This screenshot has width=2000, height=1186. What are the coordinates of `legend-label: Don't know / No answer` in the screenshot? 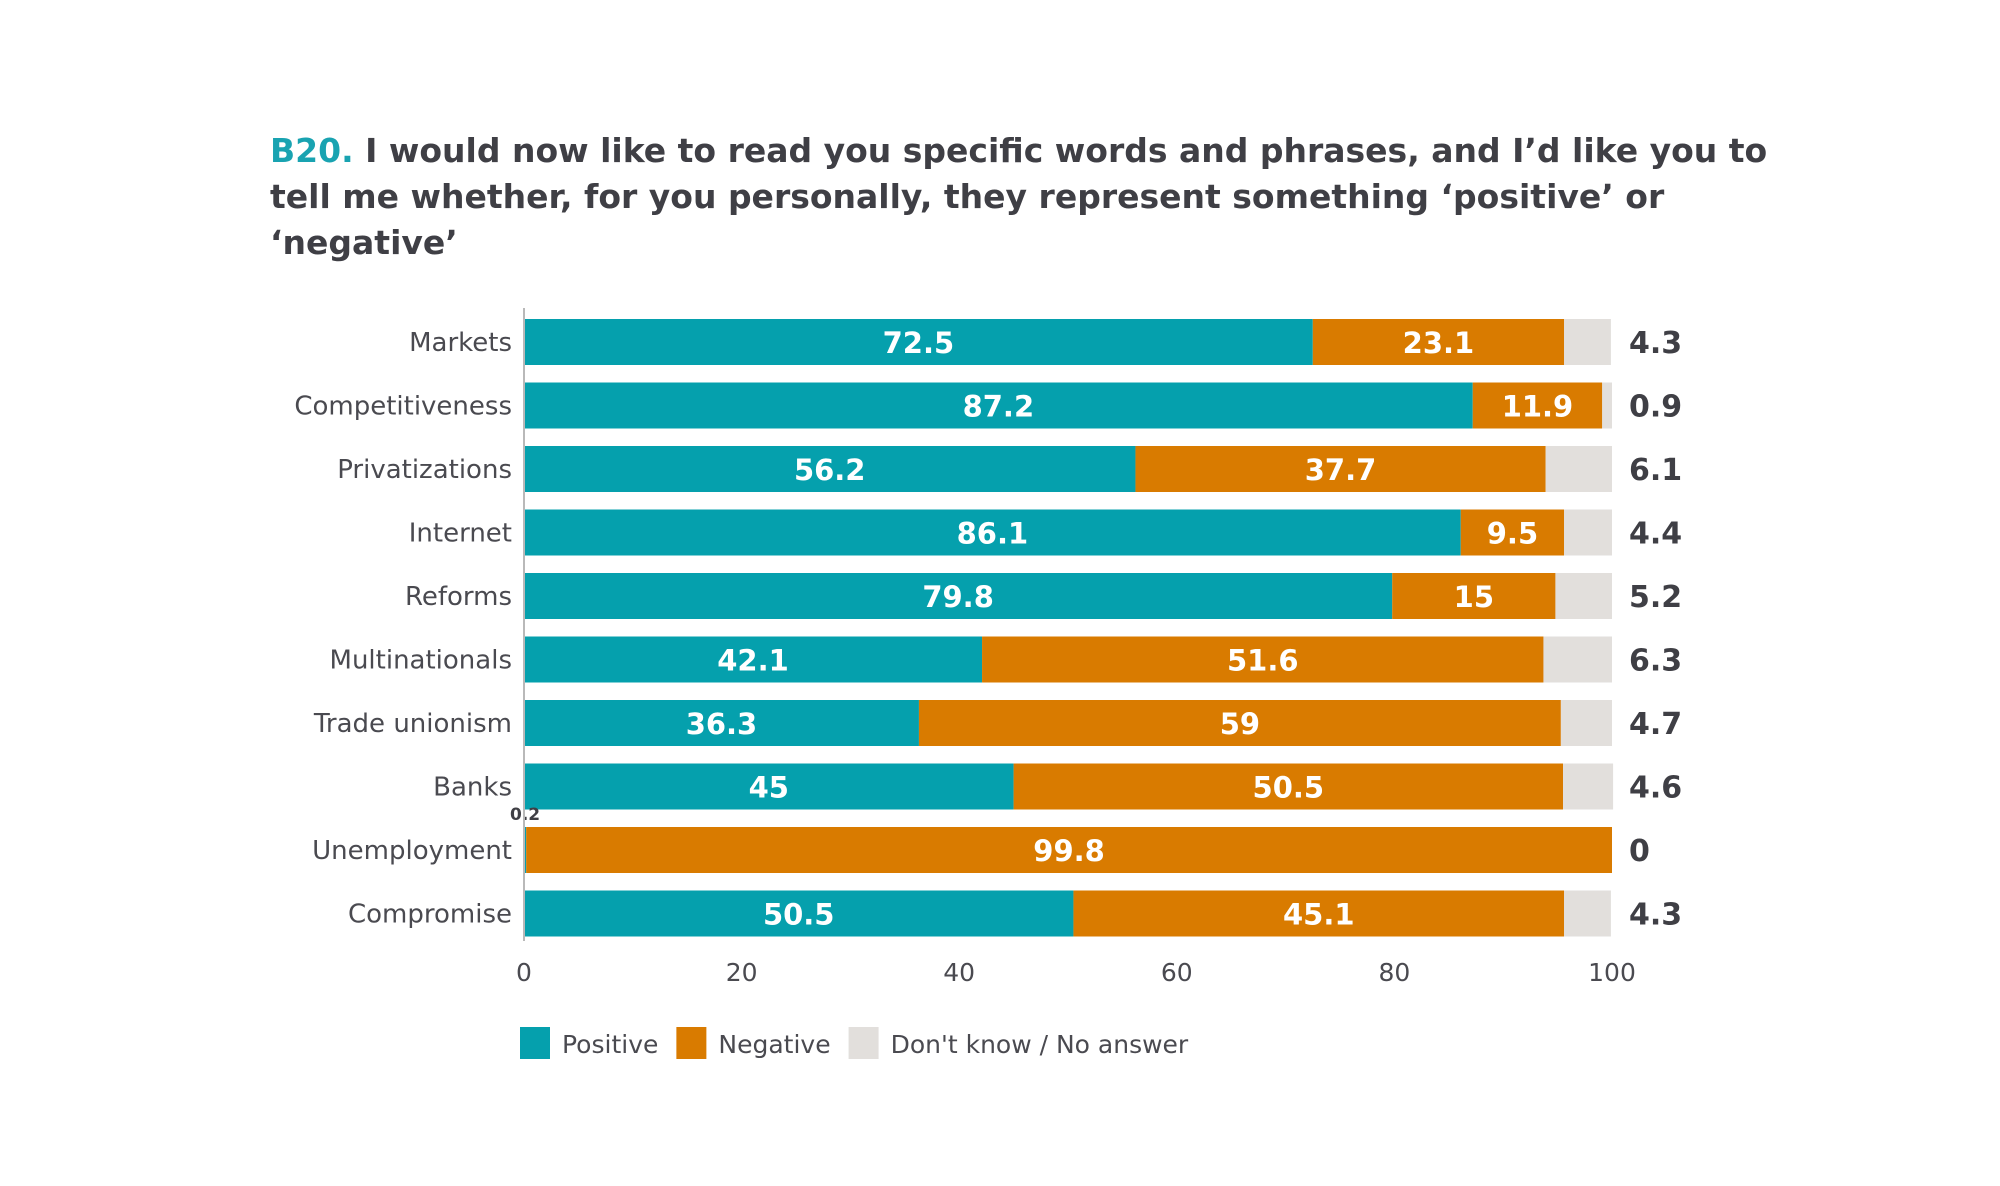 It's located at (1040, 1044).